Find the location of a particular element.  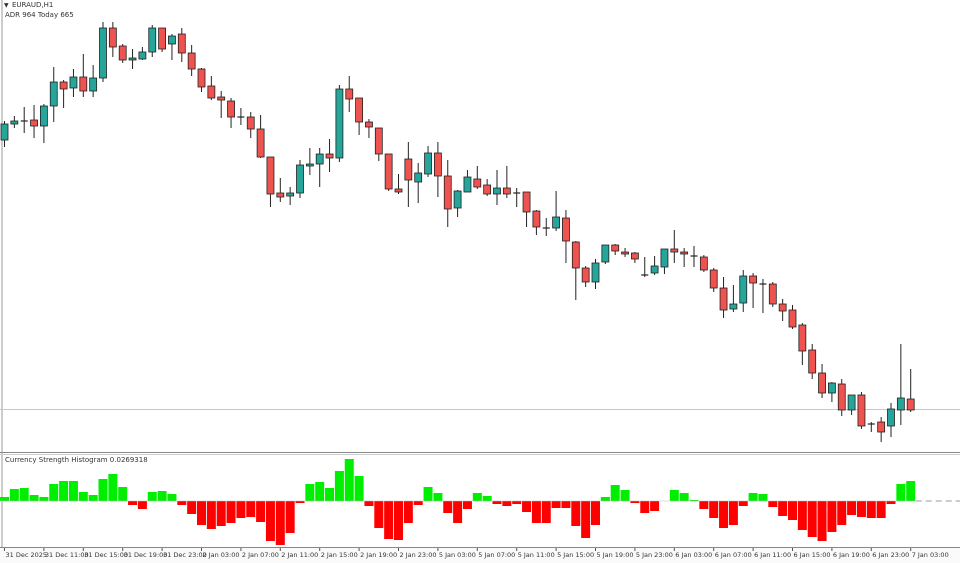

symbol-menu-arrow-icon: ▼ is located at coordinates (6, 5).